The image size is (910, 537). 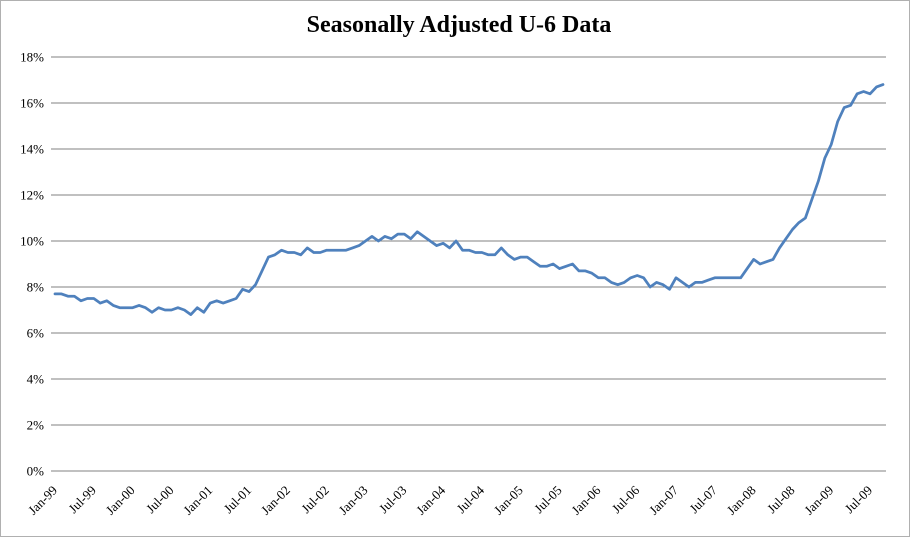 What do you see at coordinates (197, 500) in the screenshot?
I see `x-axis-tick-label: Jan-01` at bounding box center [197, 500].